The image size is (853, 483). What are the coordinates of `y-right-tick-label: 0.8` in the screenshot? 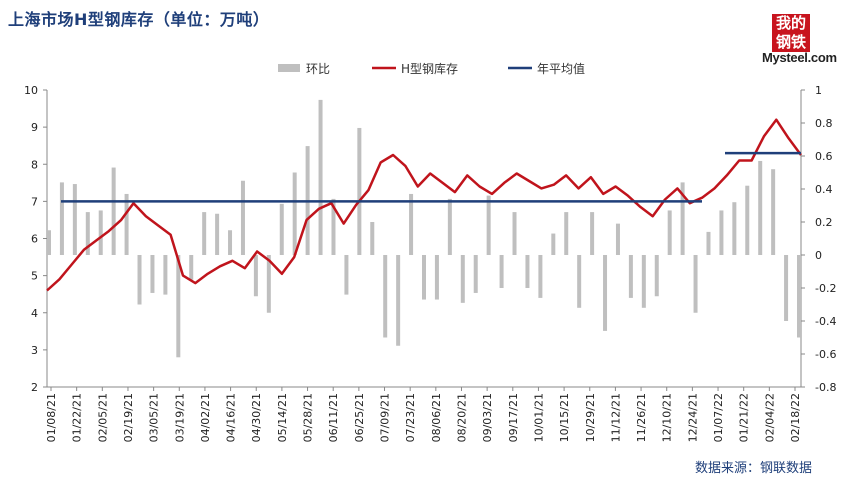 It's located at (824, 123).